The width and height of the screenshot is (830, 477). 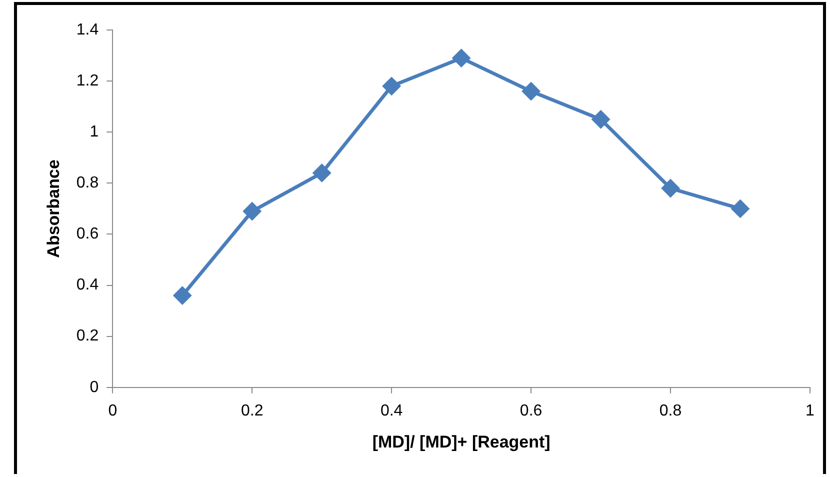 What do you see at coordinates (461, 442) in the screenshot?
I see `x-axis-title: [MD]/ [MD]+ [Reagent]` at bounding box center [461, 442].